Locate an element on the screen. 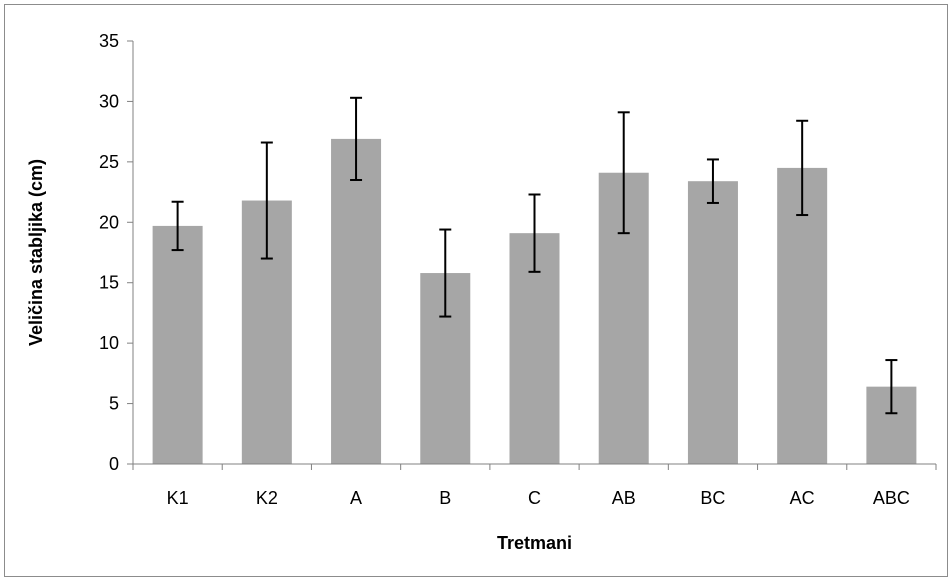 This screenshot has width=952, height=581. error-bar-ac is located at coordinates (802, 168).